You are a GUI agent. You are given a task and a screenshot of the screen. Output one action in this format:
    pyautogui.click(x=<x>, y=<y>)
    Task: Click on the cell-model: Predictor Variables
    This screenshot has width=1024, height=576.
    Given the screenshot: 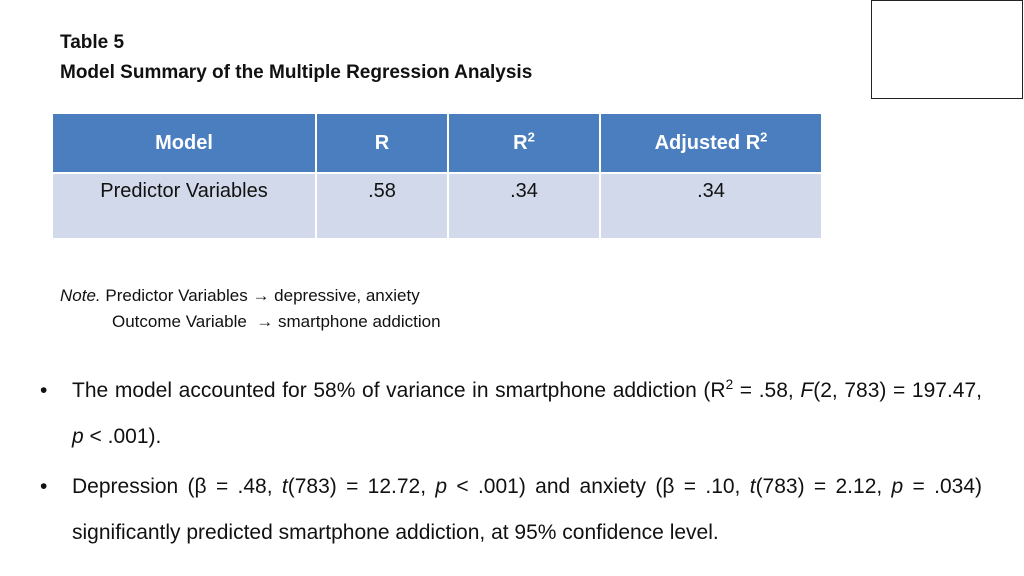 What is the action you would take?
    pyautogui.click(x=184, y=206)
    